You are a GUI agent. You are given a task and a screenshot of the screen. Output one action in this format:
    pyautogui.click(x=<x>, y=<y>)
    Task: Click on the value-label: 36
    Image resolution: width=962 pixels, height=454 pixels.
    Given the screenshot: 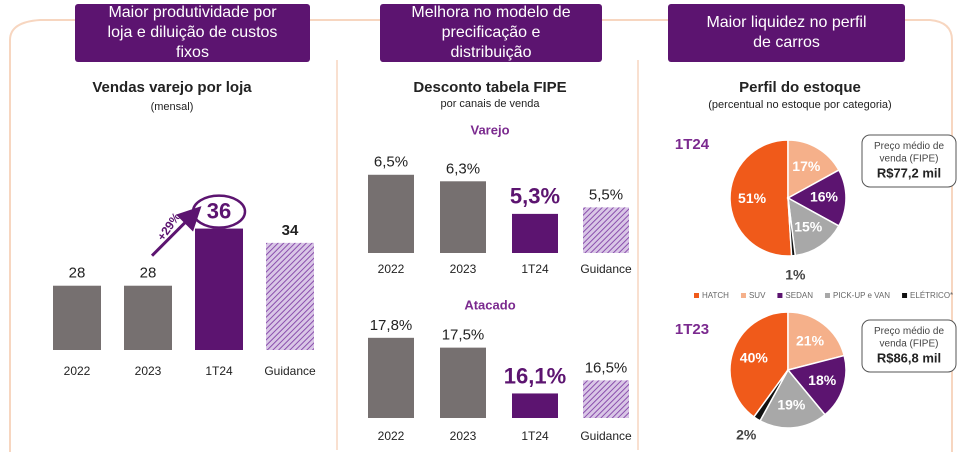 What is the action you would take?
    pyautogui.click(x=219, y=210)
    